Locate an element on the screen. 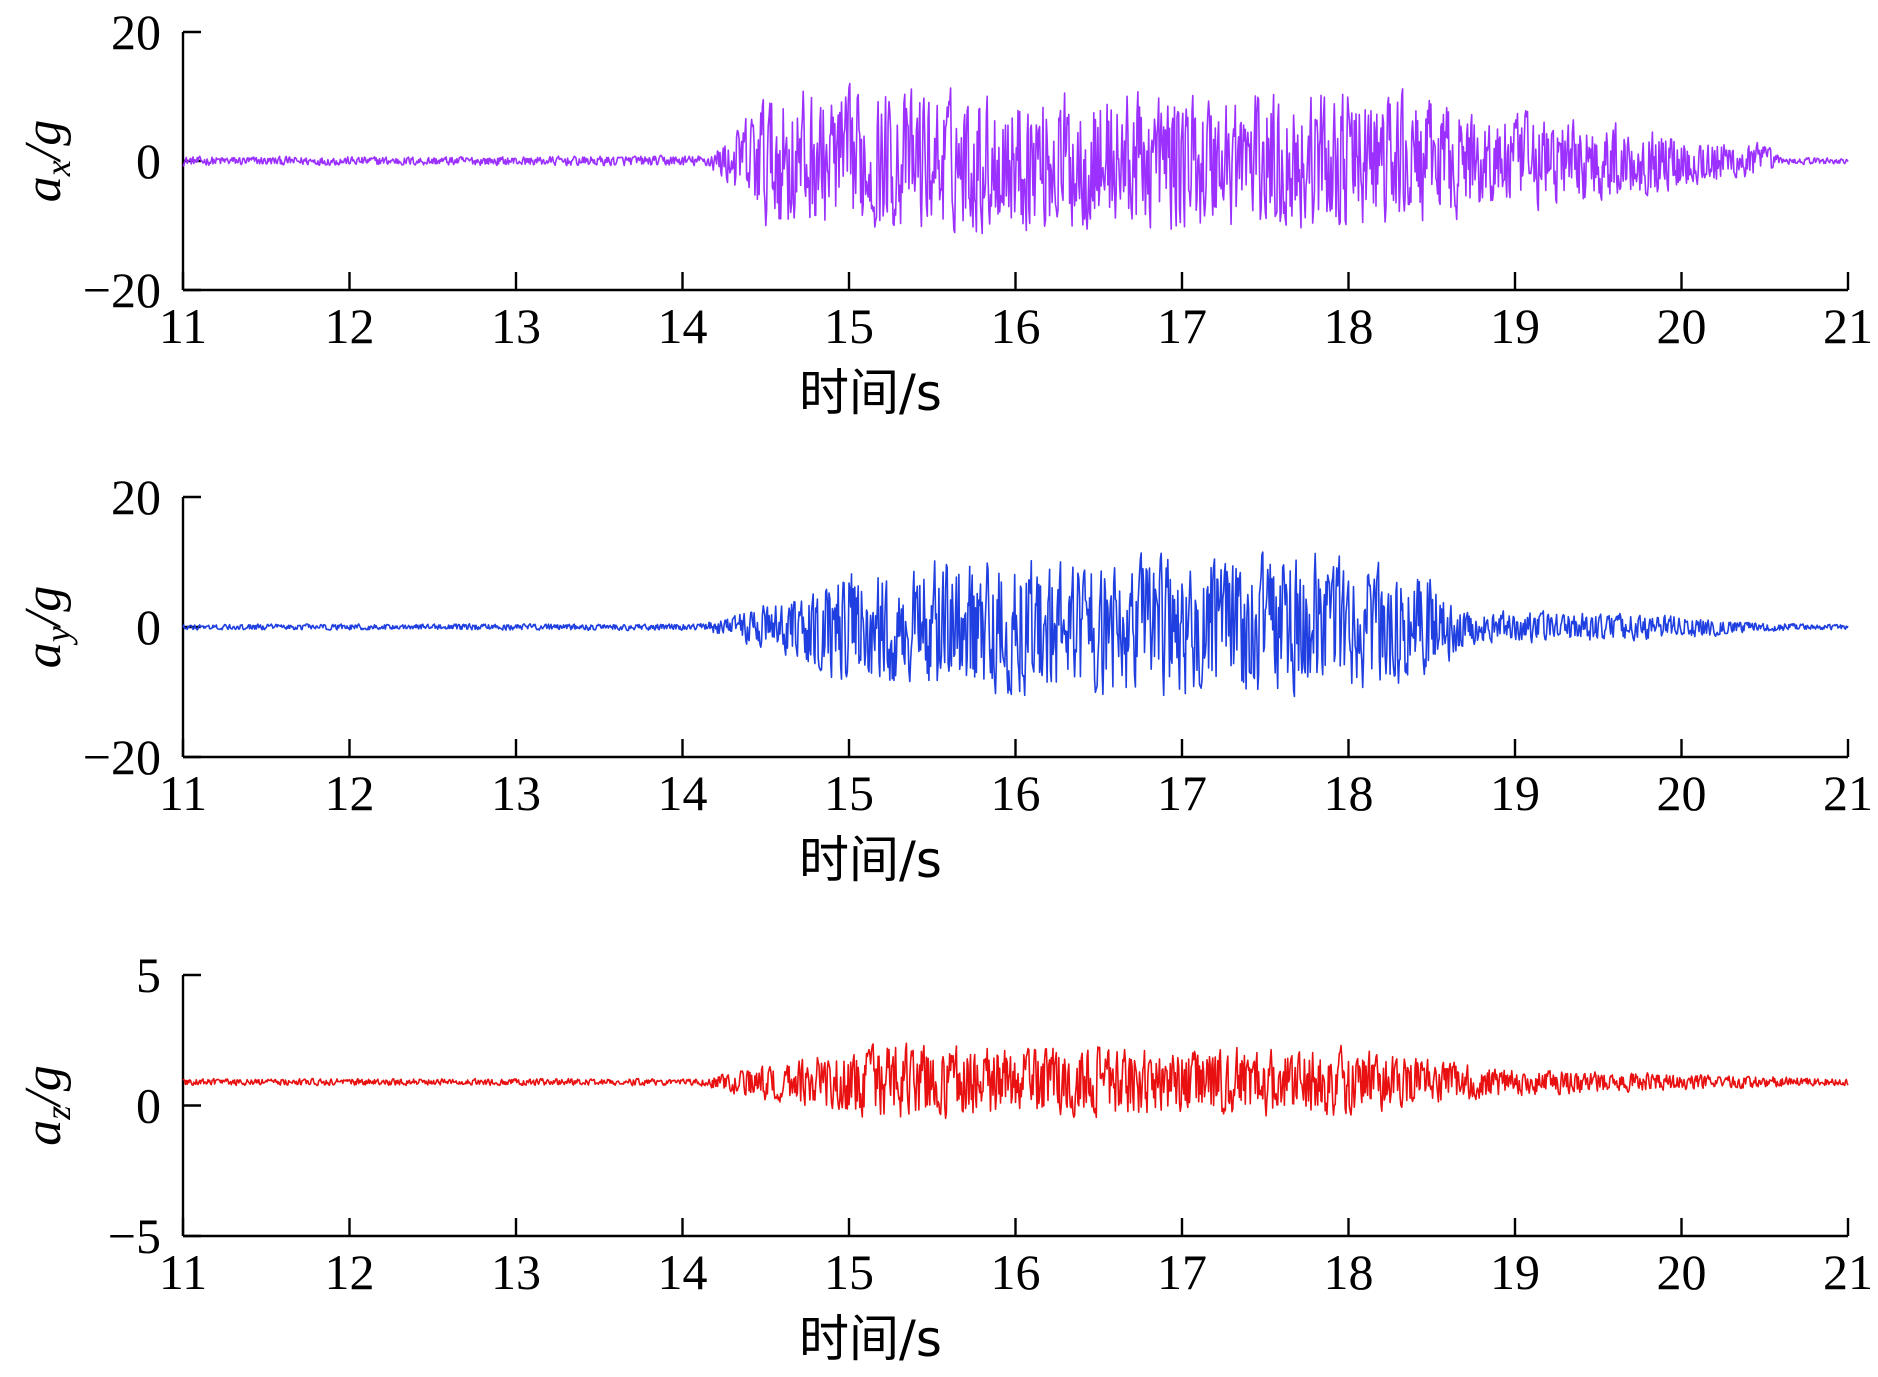 The image size is (1878, 1377). y-axis-label: ax/g is located at coordinates (46, 161).